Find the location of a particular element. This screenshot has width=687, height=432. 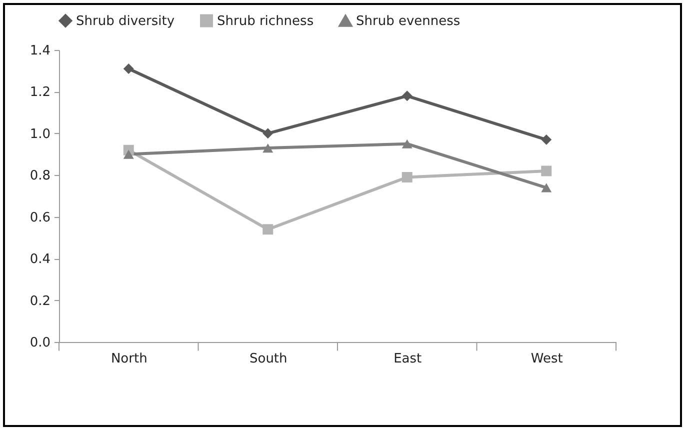

x-tick-label: North is located at coordinates (129, 359).